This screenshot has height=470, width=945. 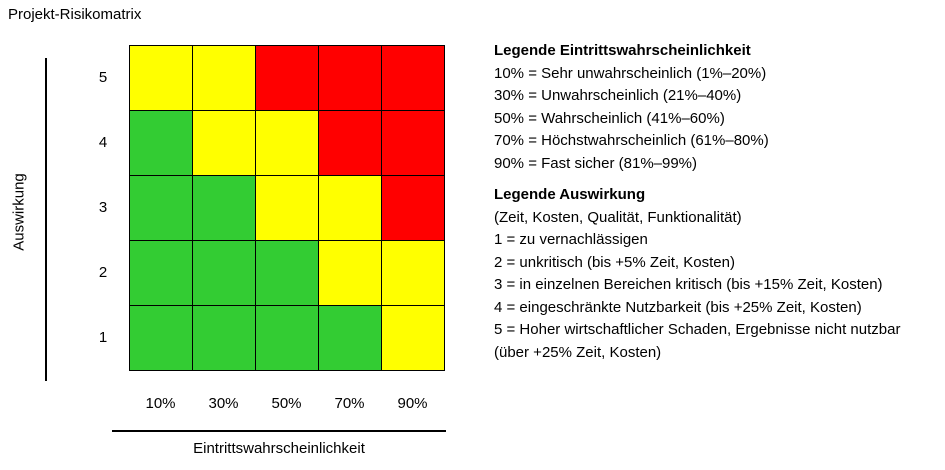 What do you see at coordinates (287, 273) in the screenshot?
I see `matrix-cell-2-50pct` at bounding box center [287, 273].